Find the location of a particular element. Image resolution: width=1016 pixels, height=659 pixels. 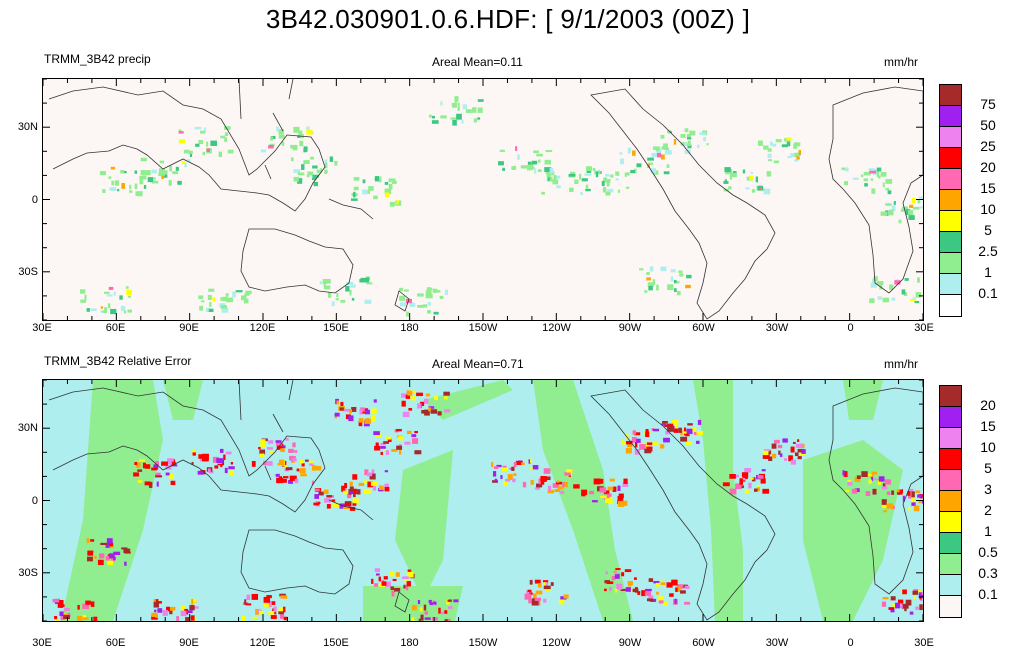

lon-tick-label: 120E is located at coordinates (262, 328).